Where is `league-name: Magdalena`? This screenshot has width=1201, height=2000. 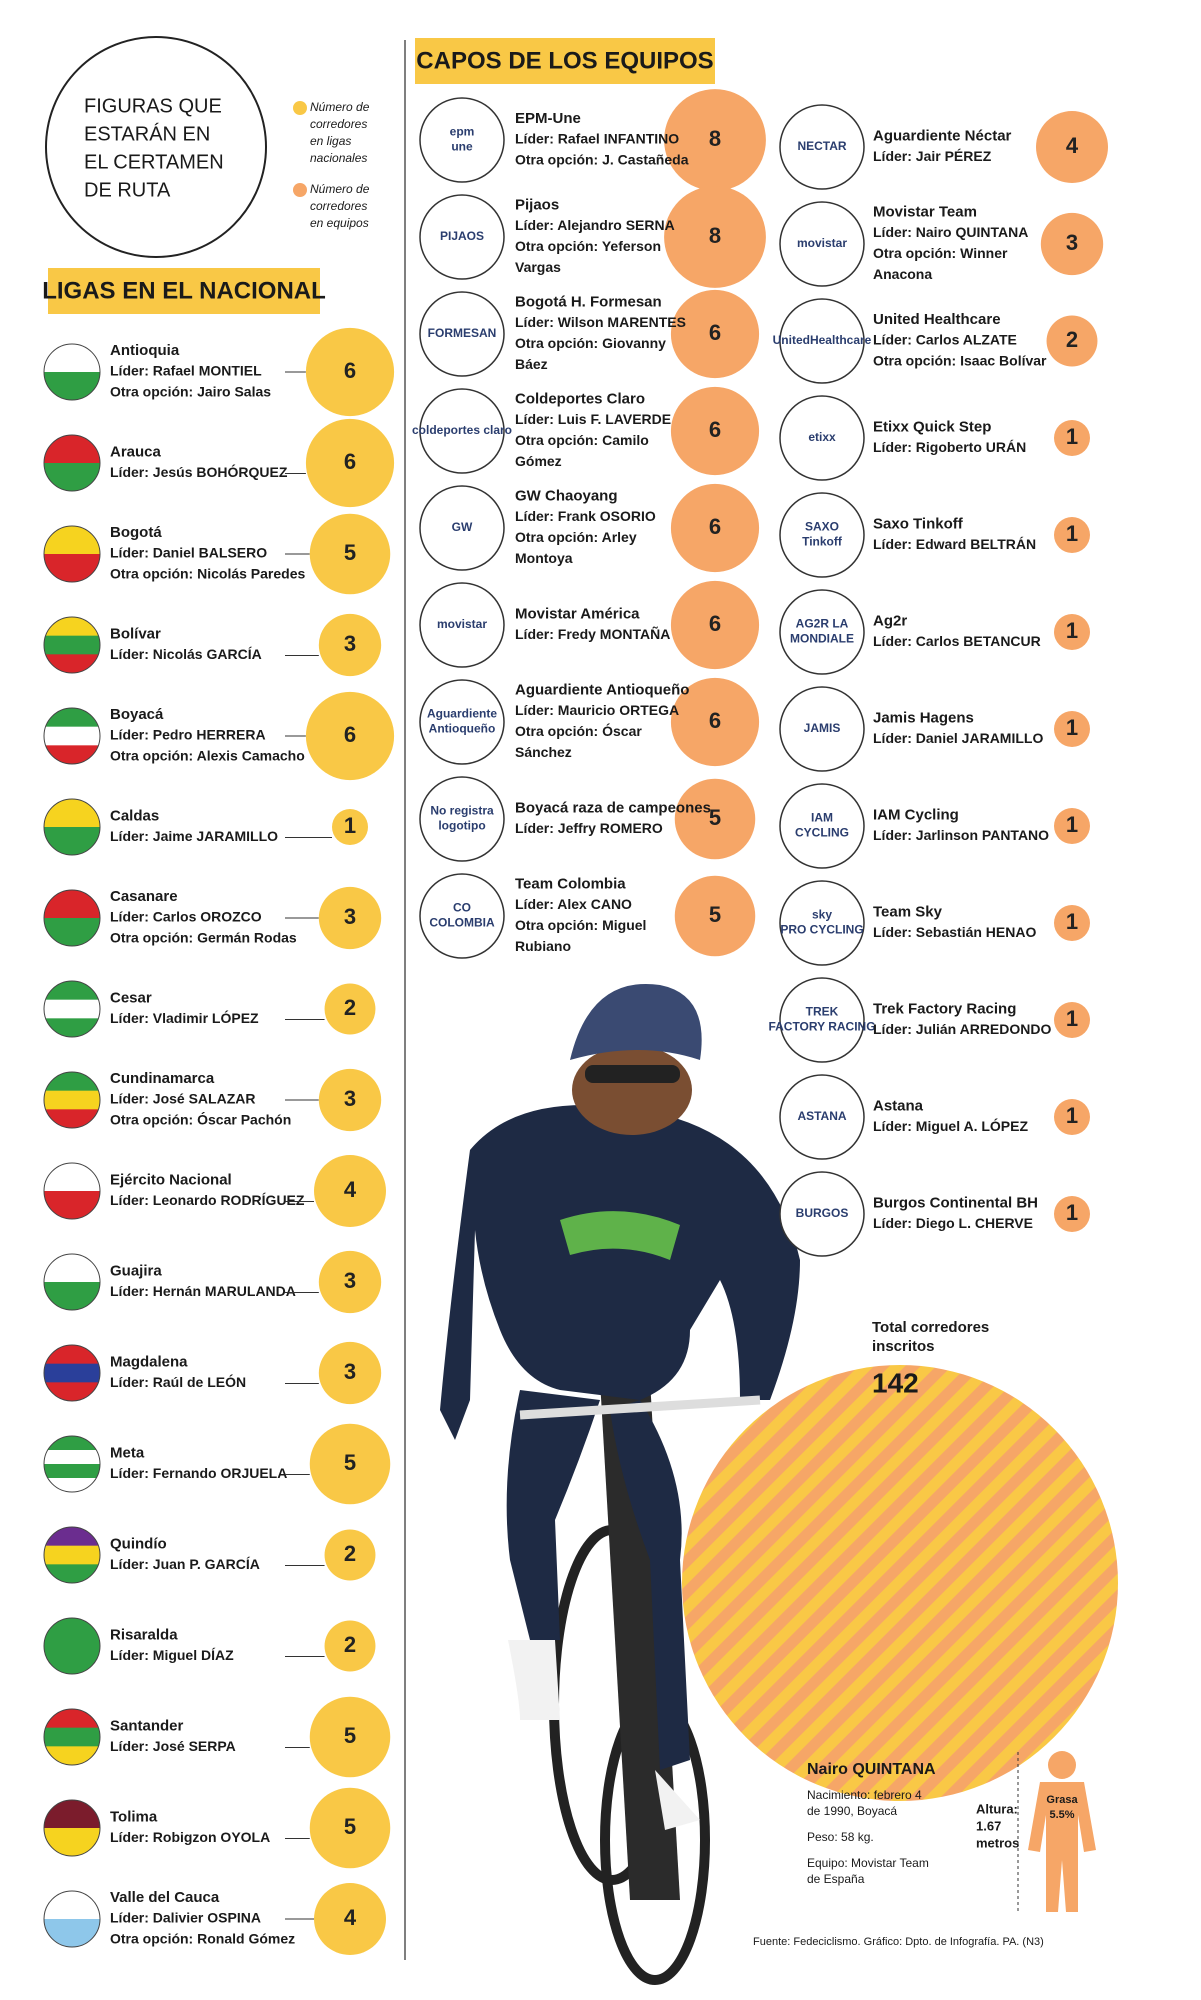
league-name: Magdalena is located at coordinates (149, 1361).